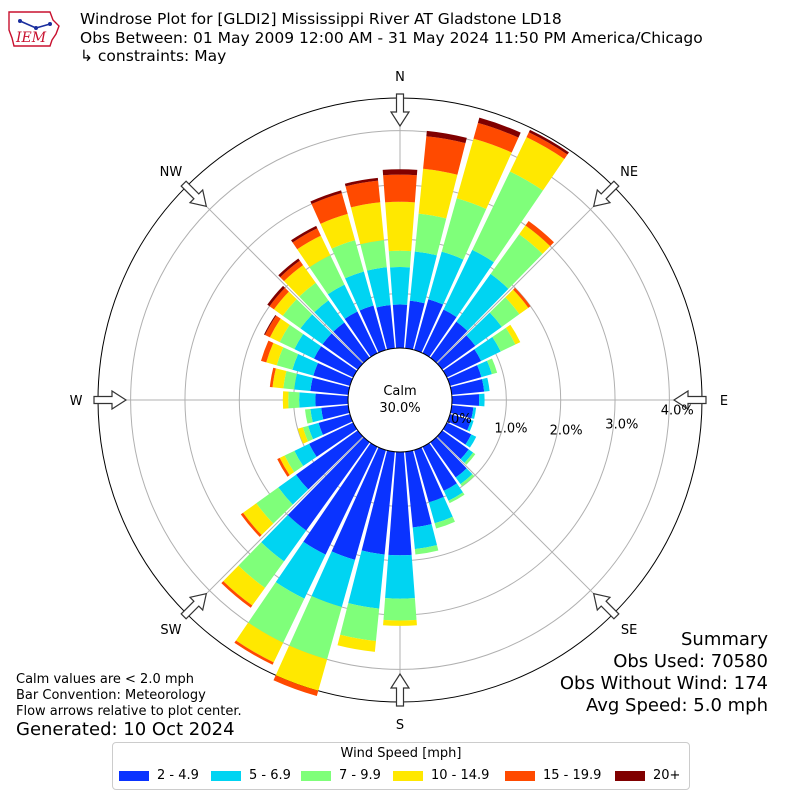 The height and width of the screenshot is (800, 800). What do you see at coordinates (400, 725) in the screenshot?
I see `direction-label: S` at bounding box center [400, 725].